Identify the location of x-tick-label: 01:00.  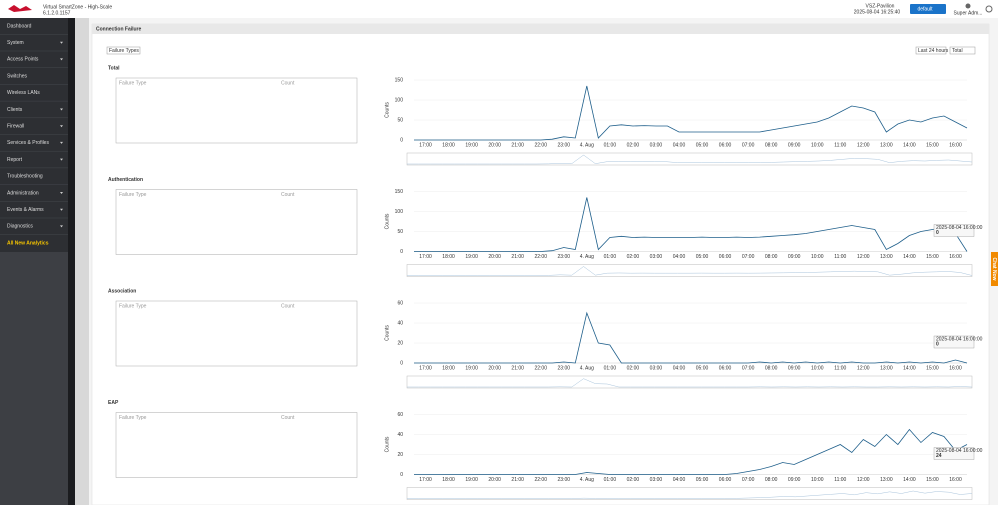
(610, 368).